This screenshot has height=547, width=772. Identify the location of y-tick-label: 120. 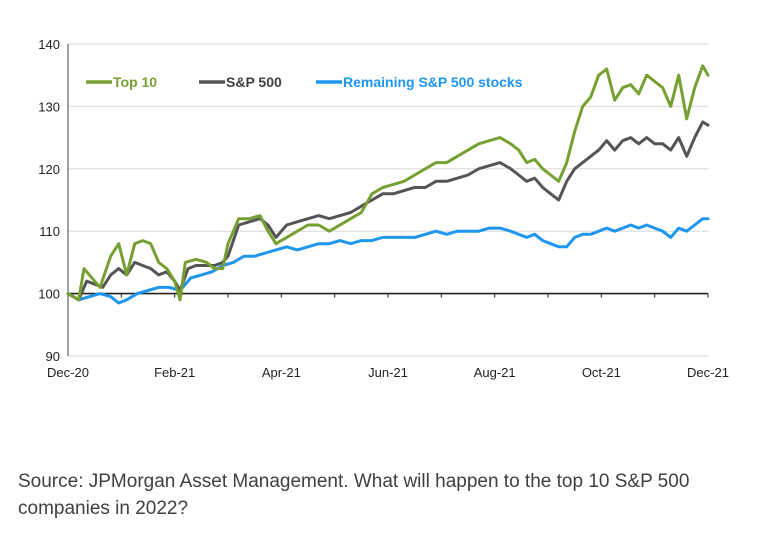
(49, 169).